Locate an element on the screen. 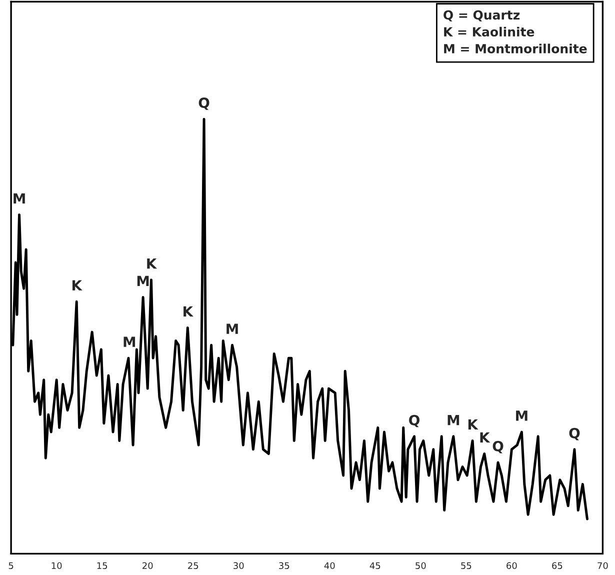 The image size is (615, 575). x-tick-label: 20 is located at coordinates (147, 566).